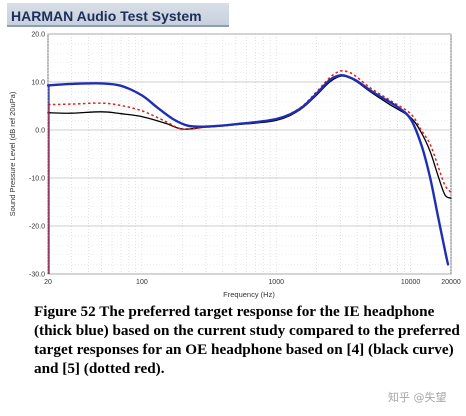 The height and width of the screenshot is (416, 466). What do you see at coordinates (38, 83) in the screenshot?
I see `y-tick-label: 10.0` at bounding box center [38, 83].